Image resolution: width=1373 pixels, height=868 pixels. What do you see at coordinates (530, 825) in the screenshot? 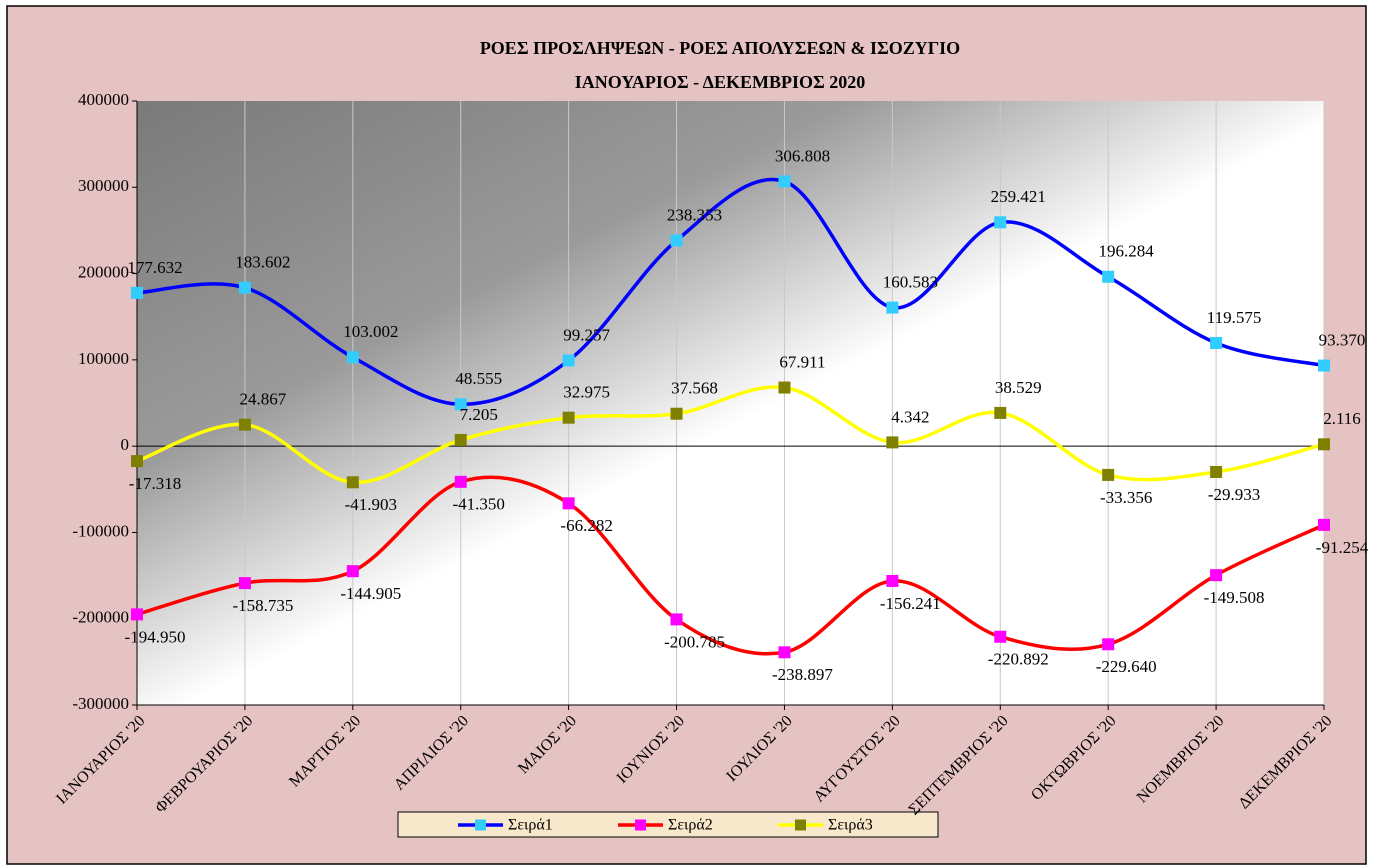
I see `legend-label: Σειρά1` at bounding box center [530, 825].